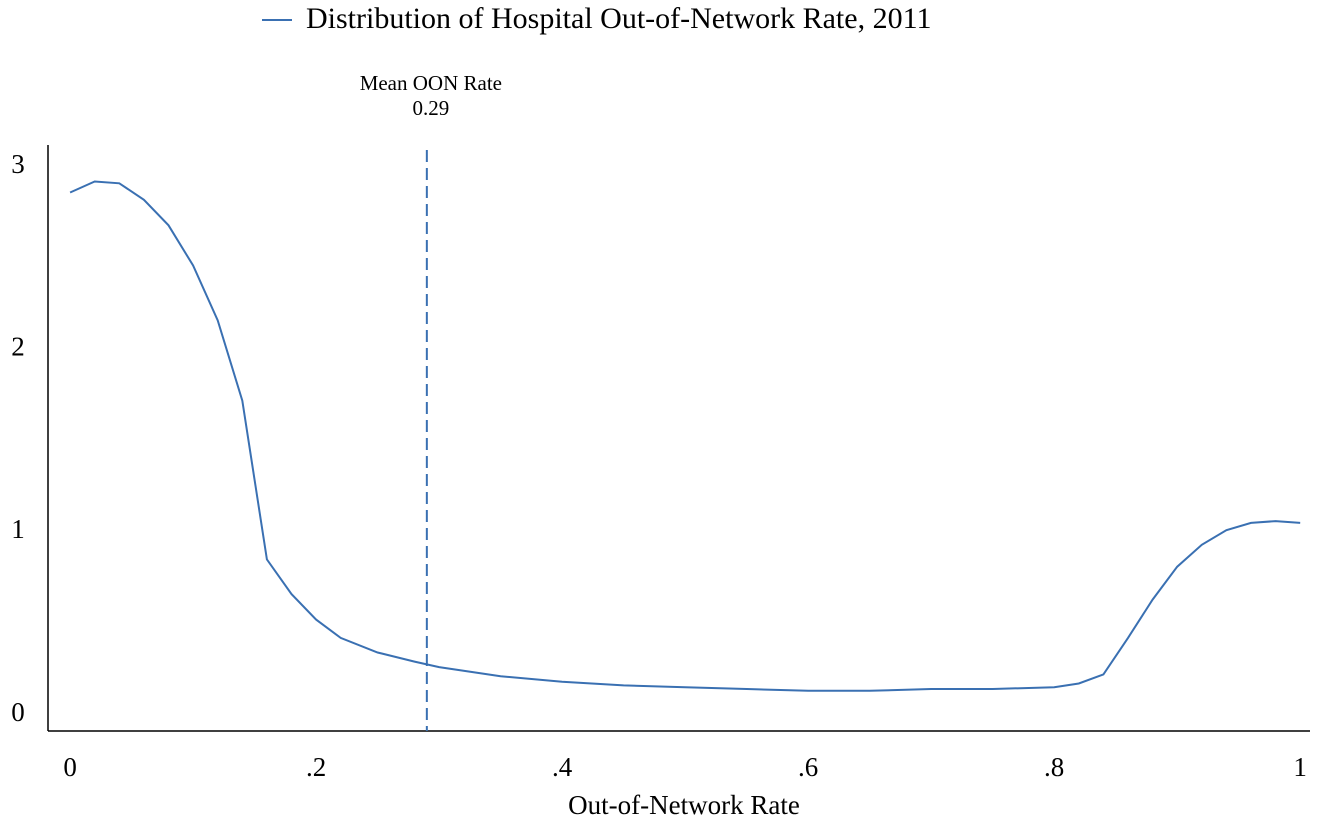 The image size is (1328, 831). I want to click on y-tick-label: 3, so click(18, 164).